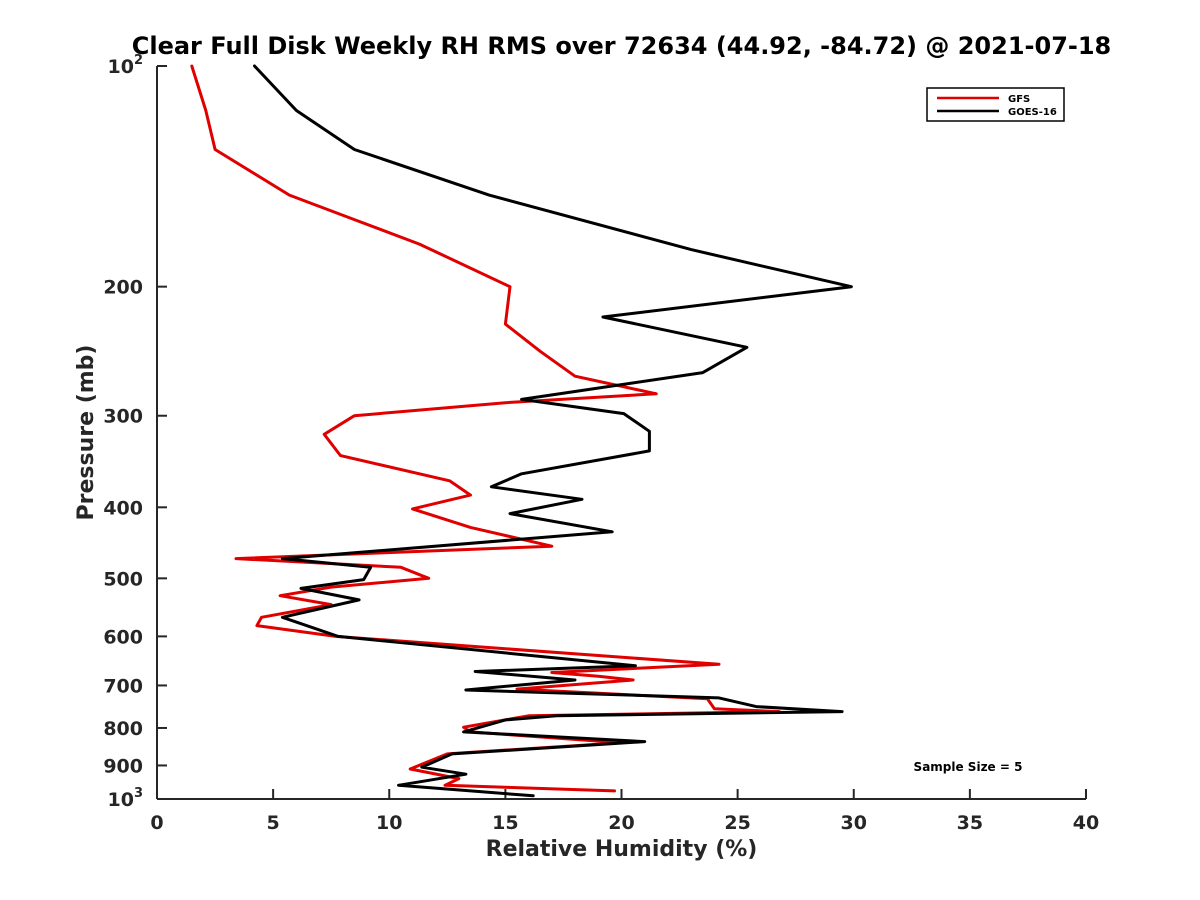 The width and height of the screenshot is (1200, 900). Describe the element at coordinates (86, 433) in the screenshot. I see `y-axis-label: Pressure (mb)` at that location.